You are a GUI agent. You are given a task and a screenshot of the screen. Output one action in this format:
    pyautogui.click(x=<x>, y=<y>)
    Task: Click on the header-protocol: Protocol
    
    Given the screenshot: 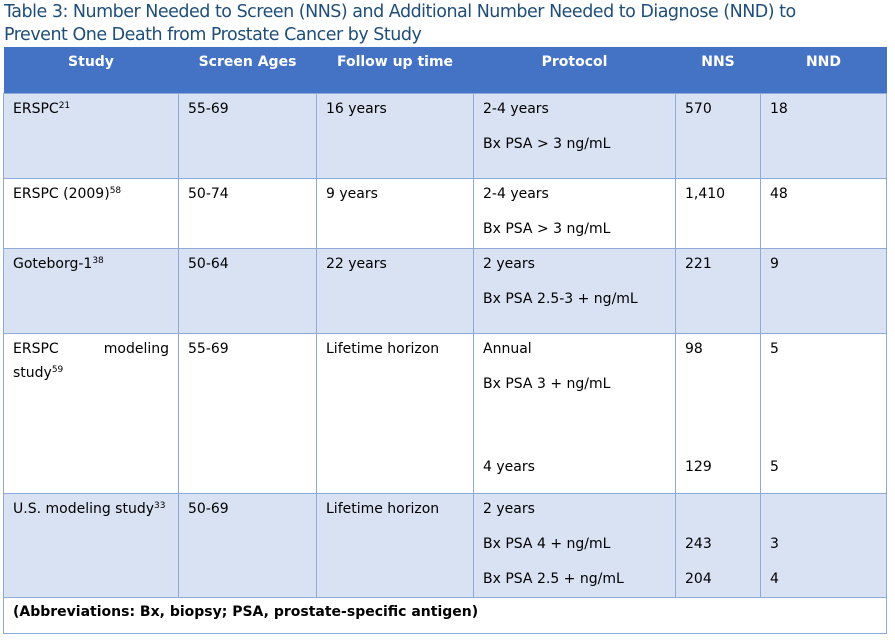 What is the action you would take?
    pyautogui.click(x=574, y=70)
    